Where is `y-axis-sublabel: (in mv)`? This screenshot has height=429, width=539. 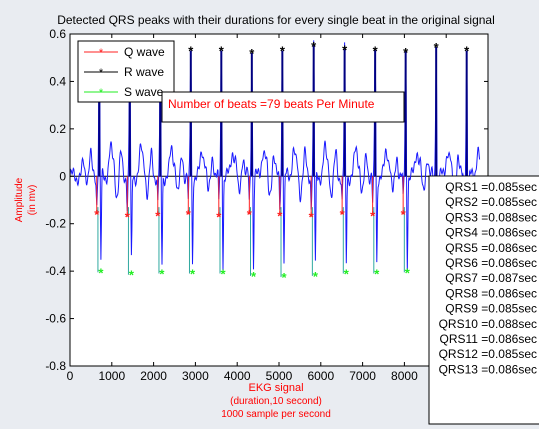 y-axis-sublabel: (in mv) is located at coordinates (32, 200).